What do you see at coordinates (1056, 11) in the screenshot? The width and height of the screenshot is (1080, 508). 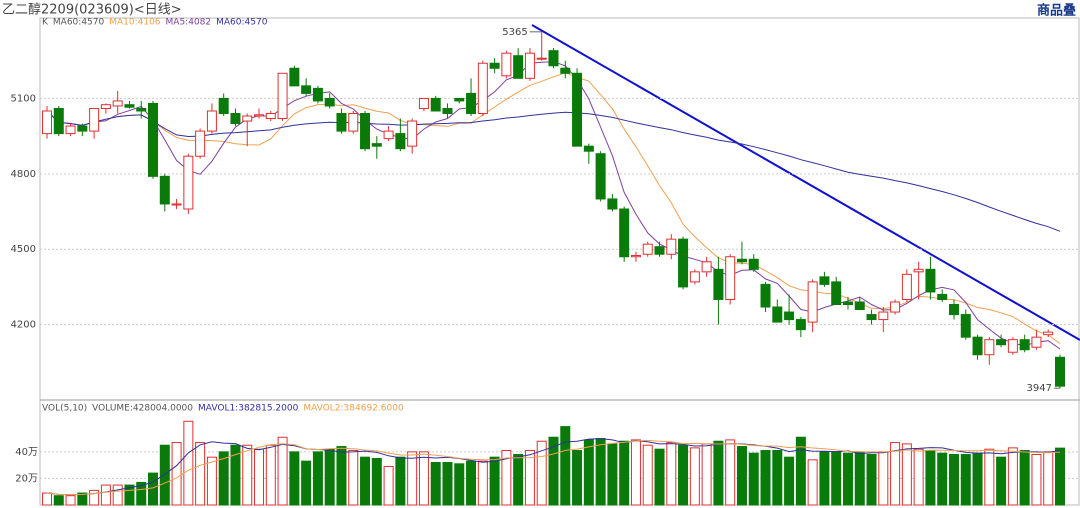 I see `overlay-button: 商品叠` at bounding box center [1056, 11].